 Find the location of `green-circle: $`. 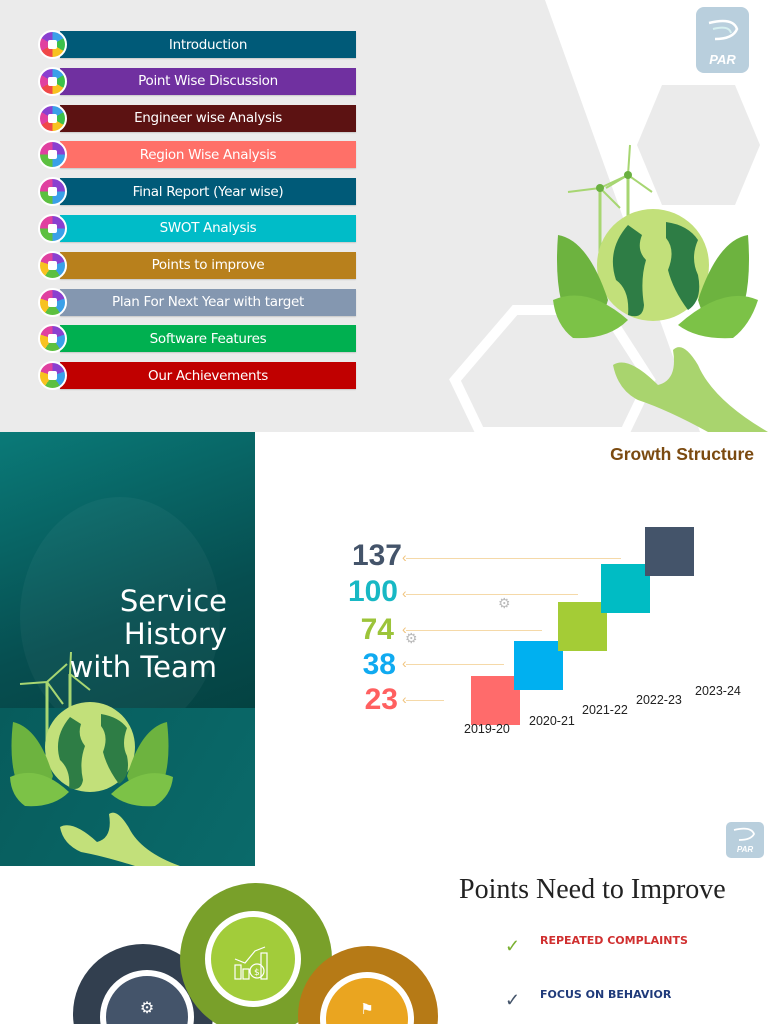

green-circle: $ is located at coordinates (253, 959).